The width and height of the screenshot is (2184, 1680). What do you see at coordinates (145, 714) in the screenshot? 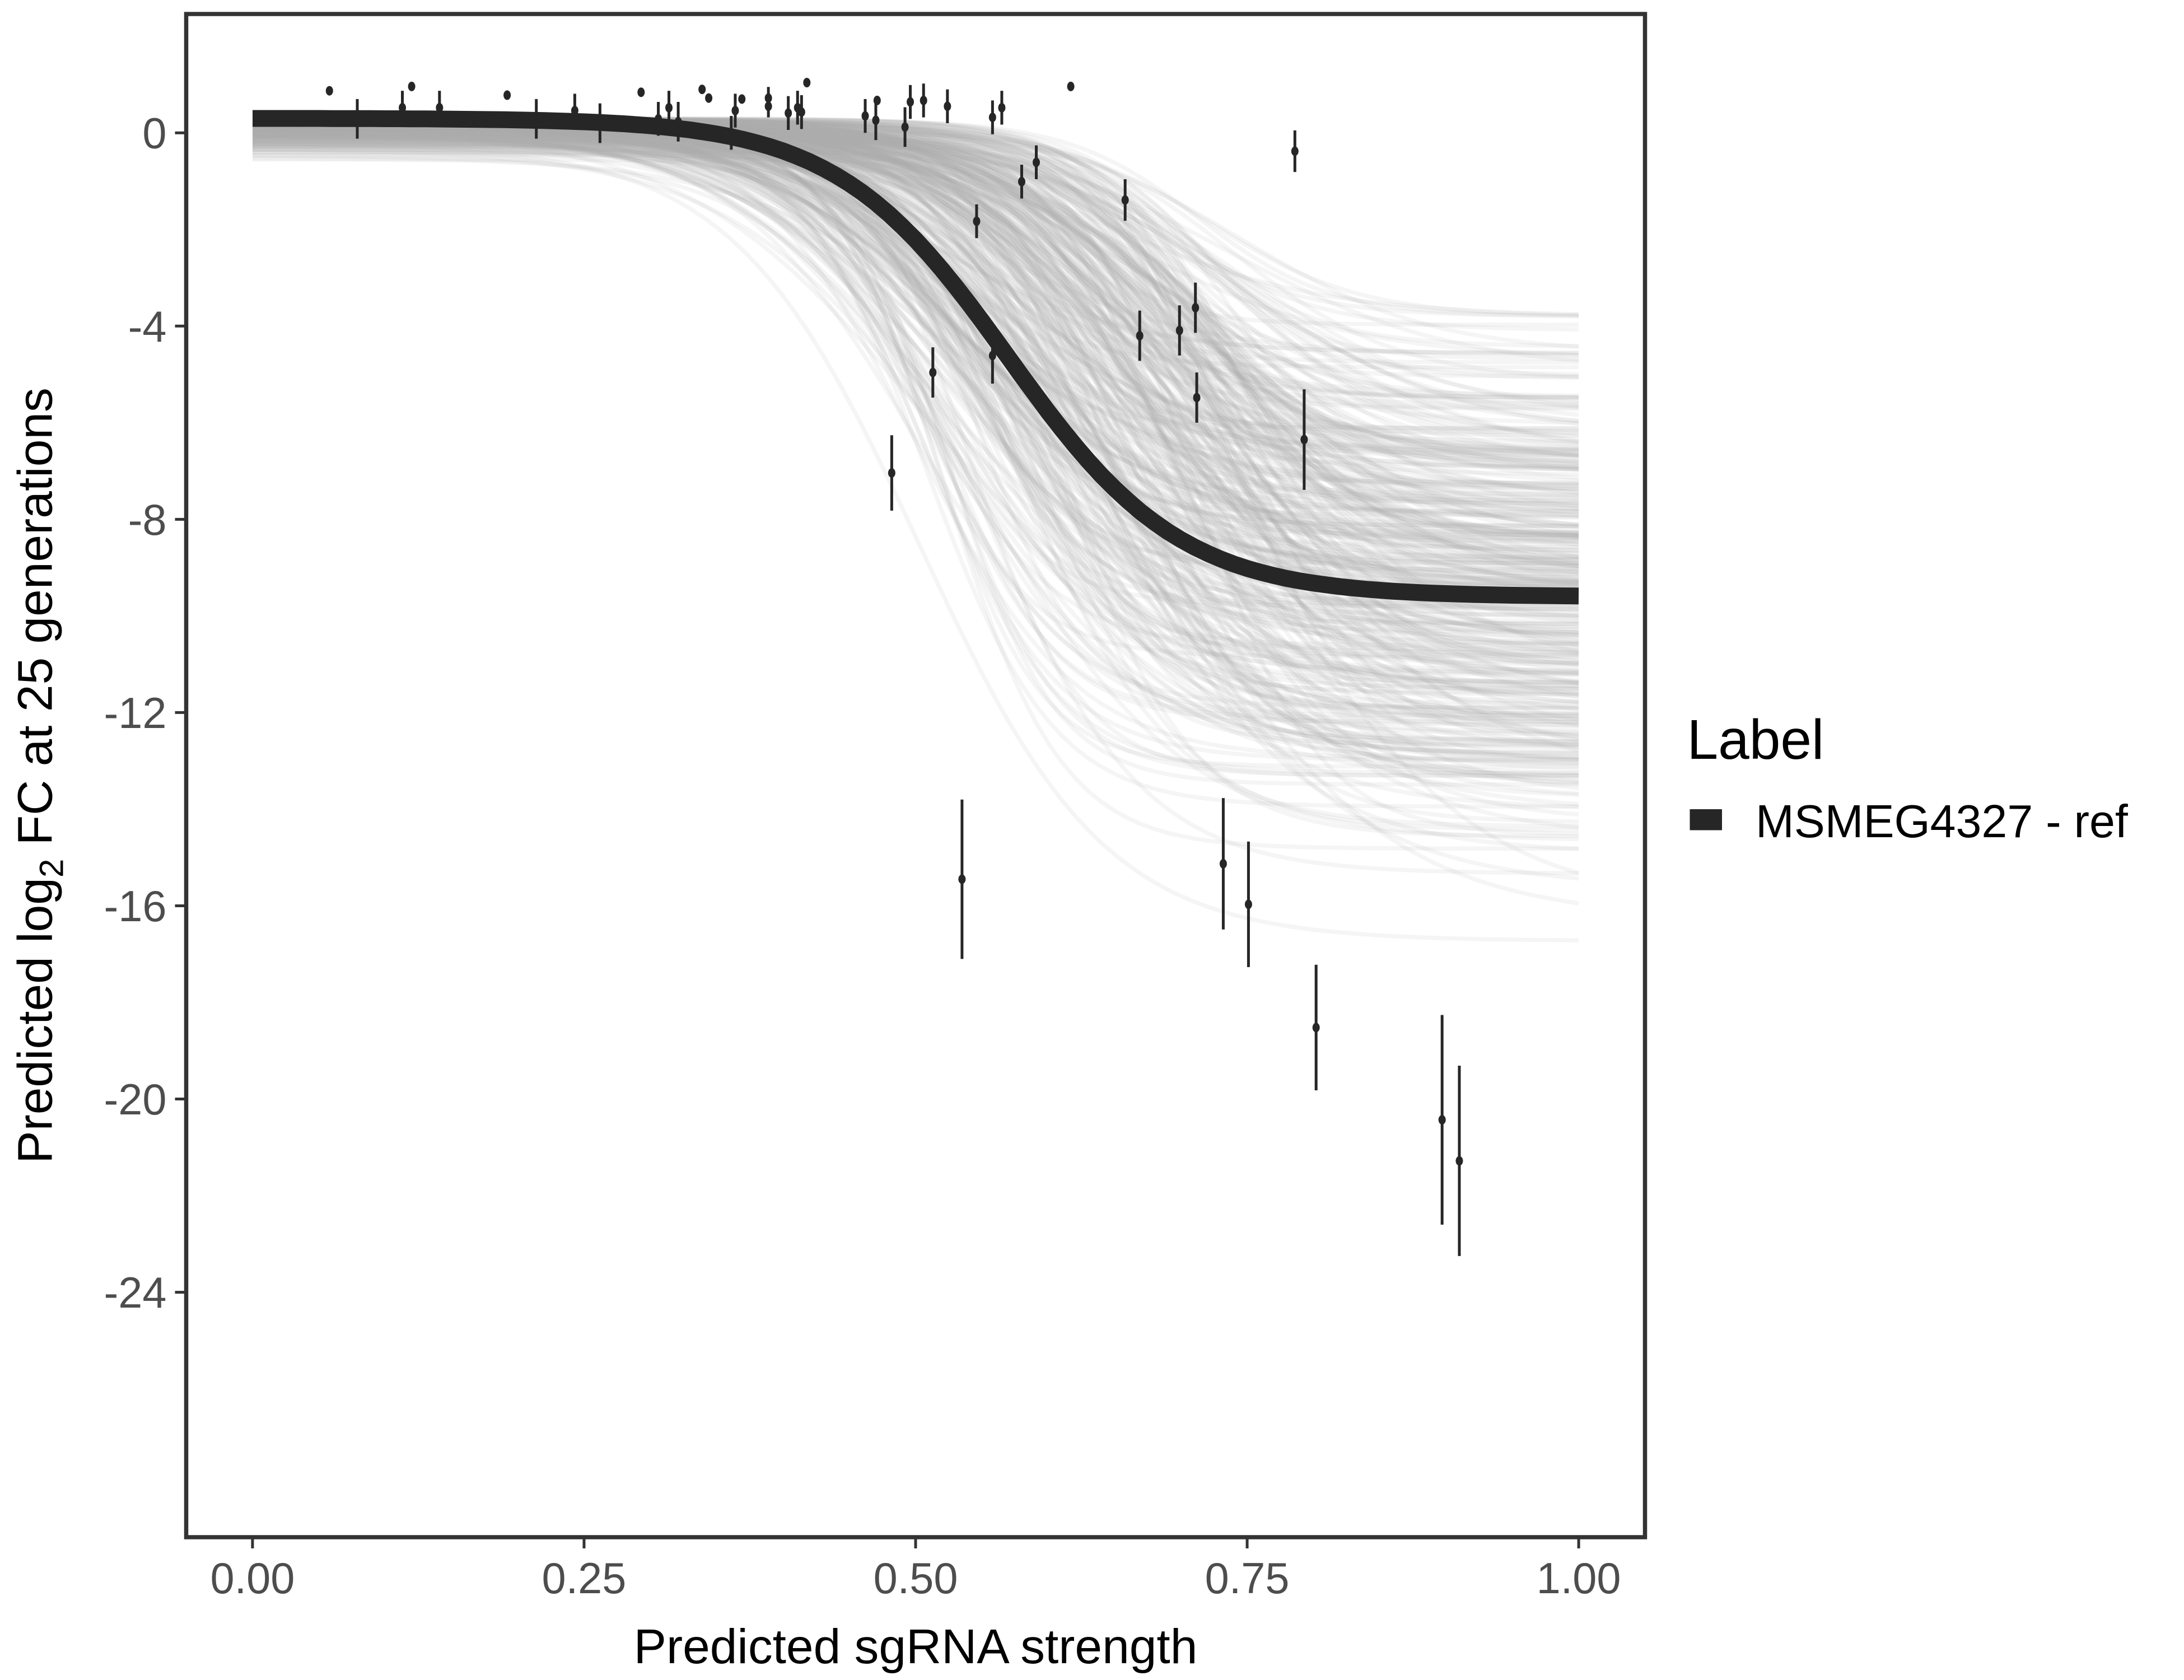
I see `y-axis: 0 -4 -8 -12 -16 -20 -24` at bounding box center [145, 714].